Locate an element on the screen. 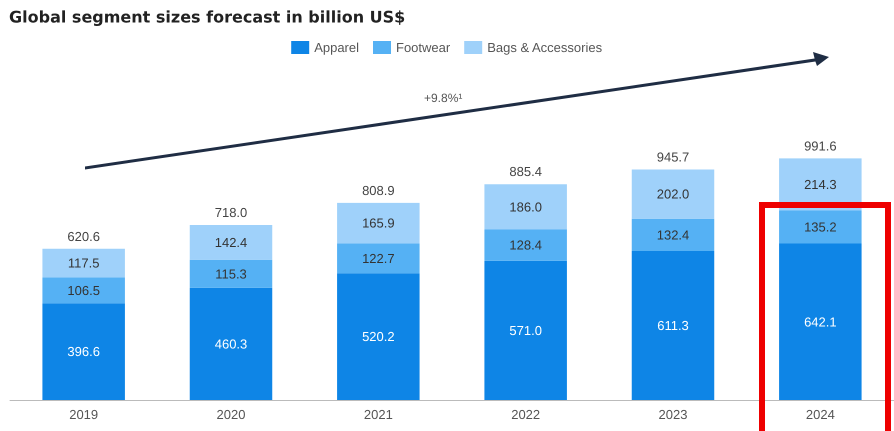 The height and width of the screenshot is (431, 894). data-label: 460.3 is located at coordinates (231, 344).